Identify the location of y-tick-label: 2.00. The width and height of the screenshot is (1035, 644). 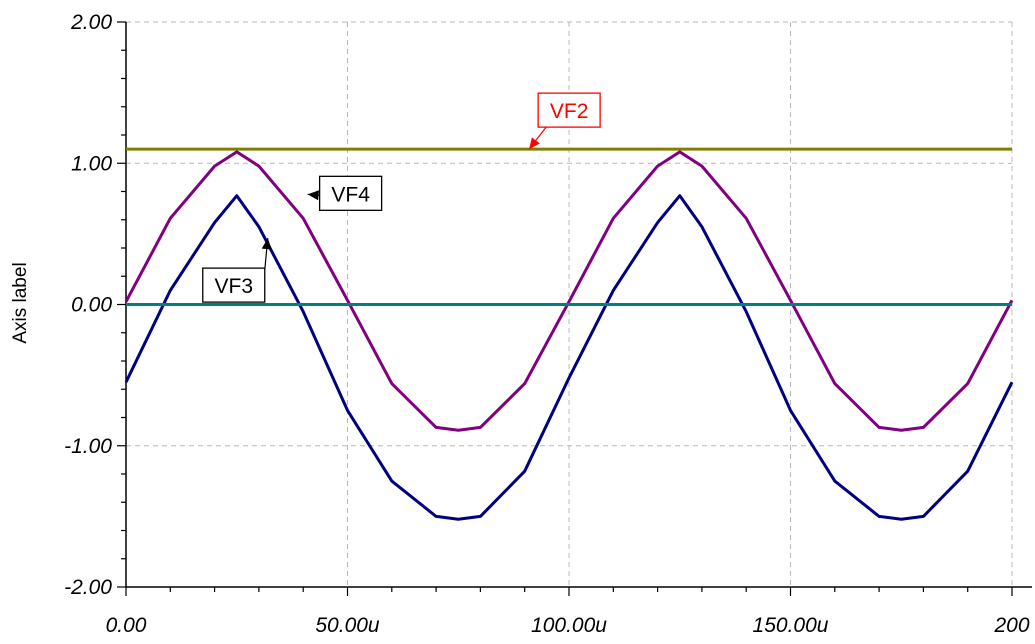
(91, 22).